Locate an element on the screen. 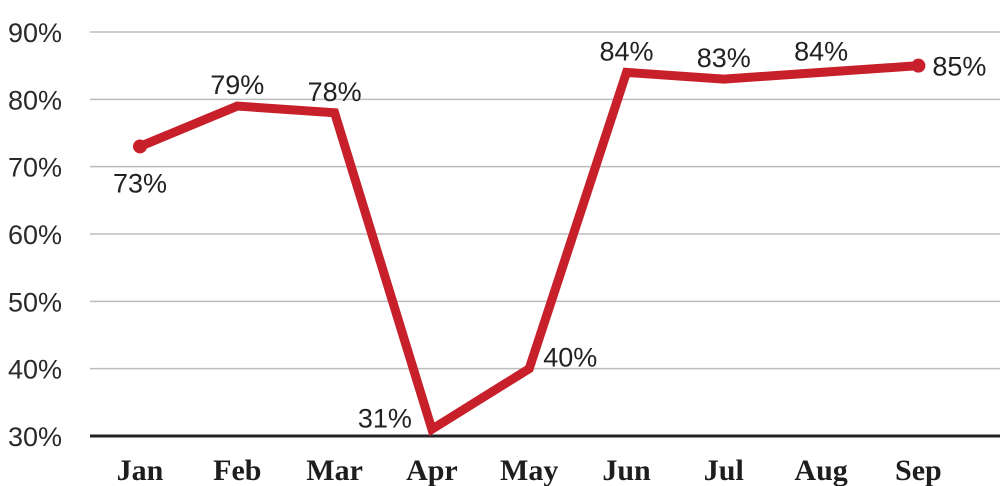 The image size is (1008, 486). data-label: 85% is located at coordinates (959, 67).